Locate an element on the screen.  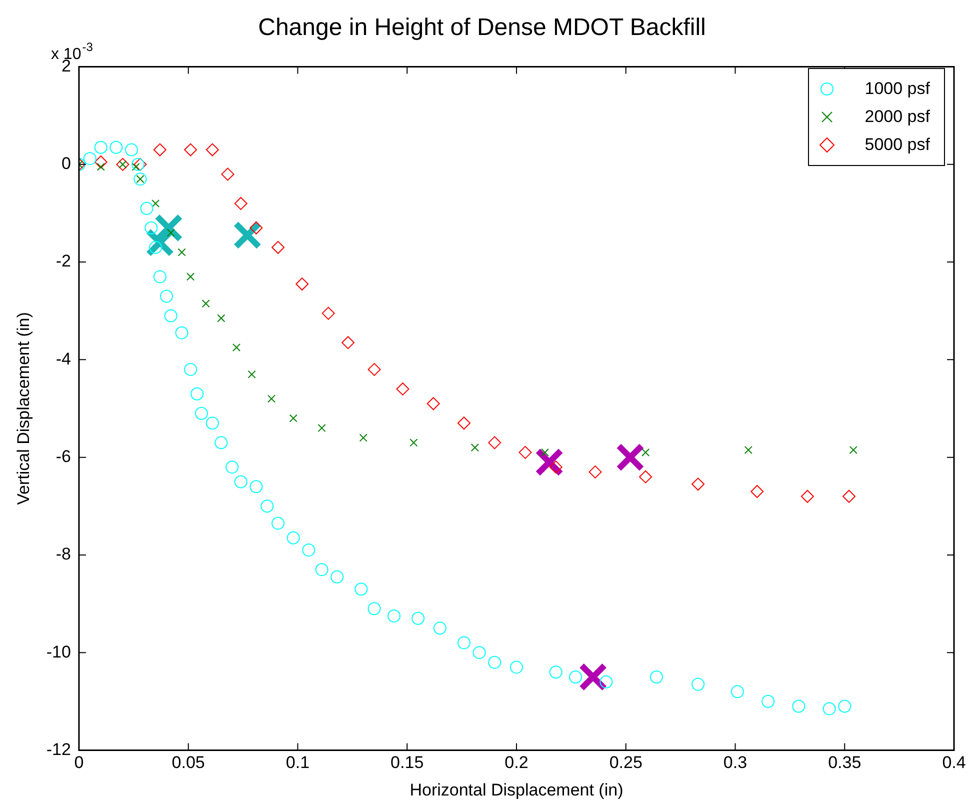
x-tick-label: 0.35 is located at coordinates (845, 762).